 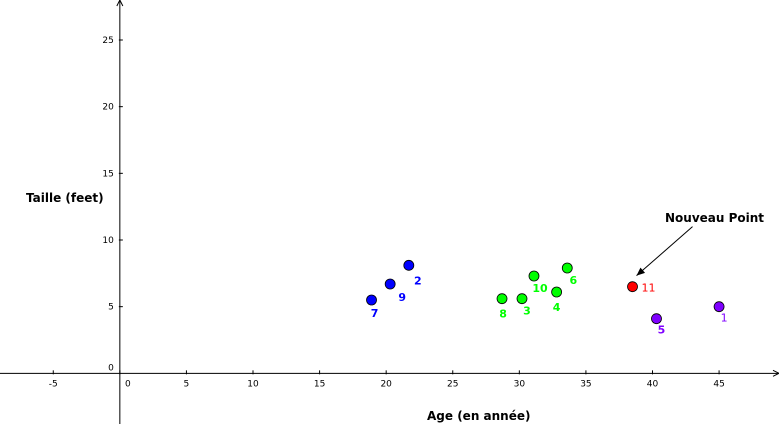 What do you see at coordinates (111, 308) in the screenshot?
I see `y-tick-label: 5` at bounding box center [111, 308].